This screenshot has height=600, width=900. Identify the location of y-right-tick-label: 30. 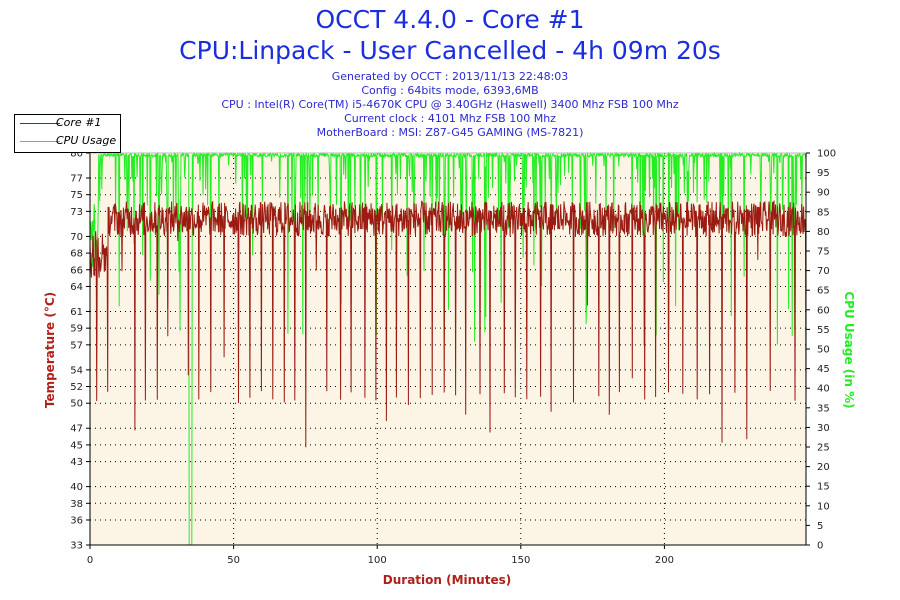
(823, 428).